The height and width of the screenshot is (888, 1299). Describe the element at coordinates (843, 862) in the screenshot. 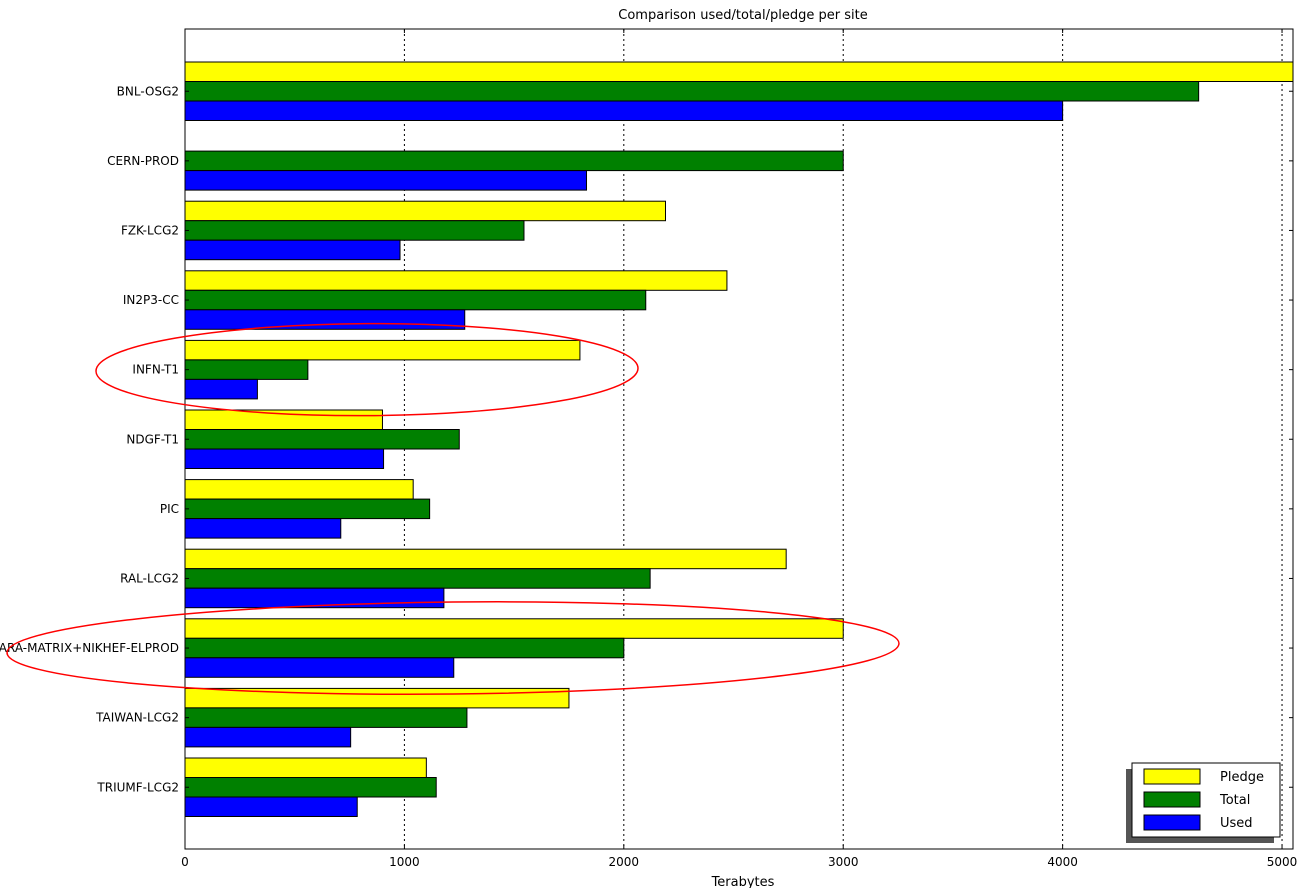

I see `x-tick-label: 3000` at that location.